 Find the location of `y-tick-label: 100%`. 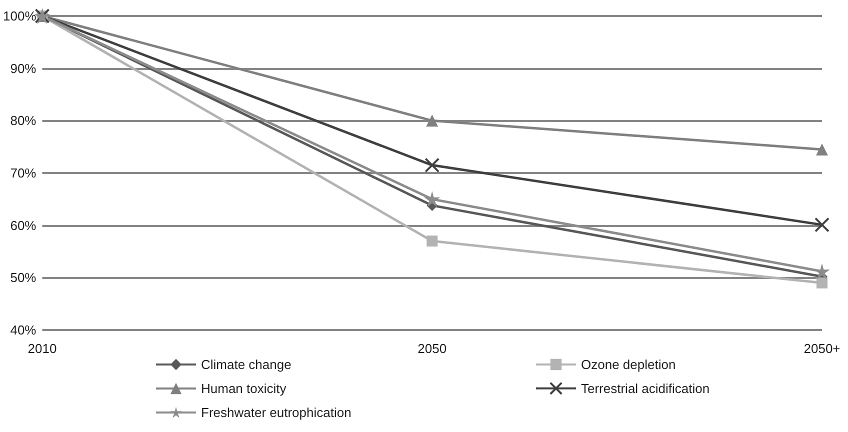

y-tick-label: 100% is located at coordinates (20, 16).